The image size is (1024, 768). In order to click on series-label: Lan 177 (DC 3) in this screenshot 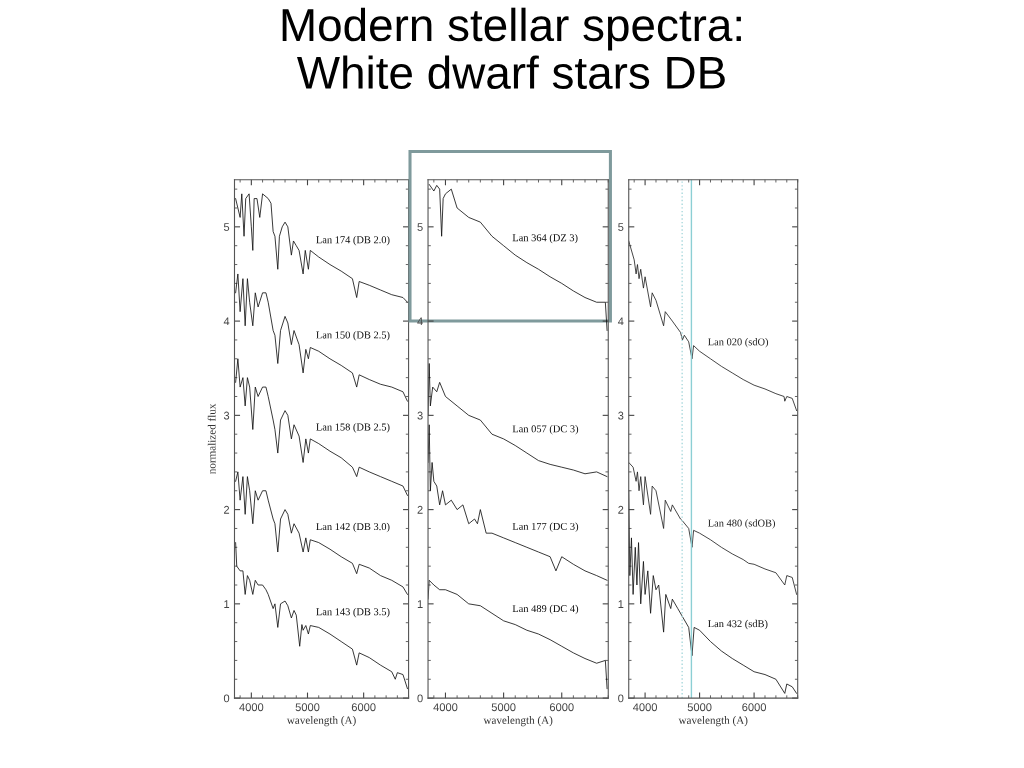, I will do `click(545, 527)`.